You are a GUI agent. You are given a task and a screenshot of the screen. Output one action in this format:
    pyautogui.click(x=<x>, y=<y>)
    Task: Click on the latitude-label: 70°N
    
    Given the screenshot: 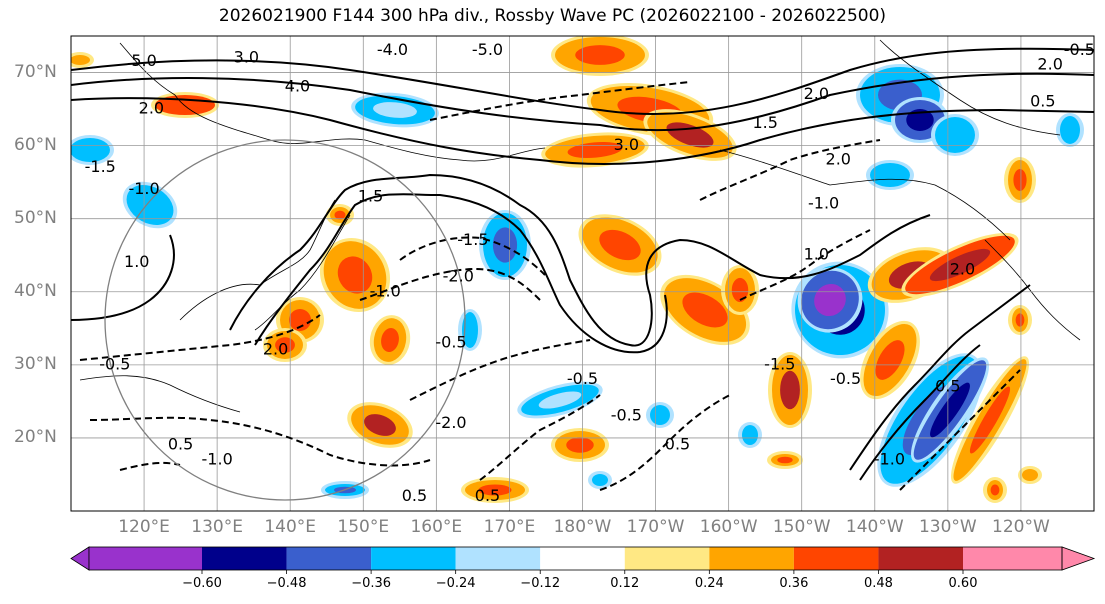 What is the action you would take?
    pyautogui.click(x=35, y=71)
    